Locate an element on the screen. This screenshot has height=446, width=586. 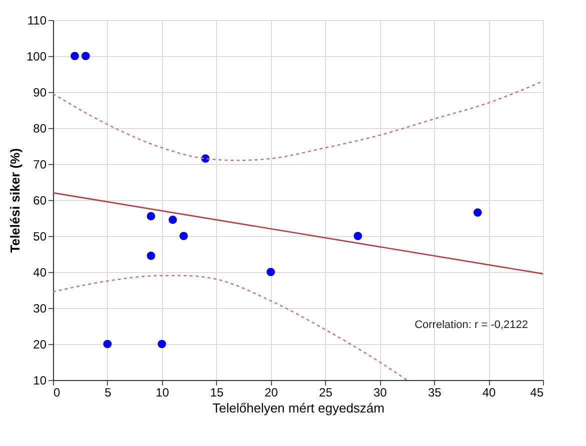
x-tick-label: 10 is located at coordinates (163, 393).